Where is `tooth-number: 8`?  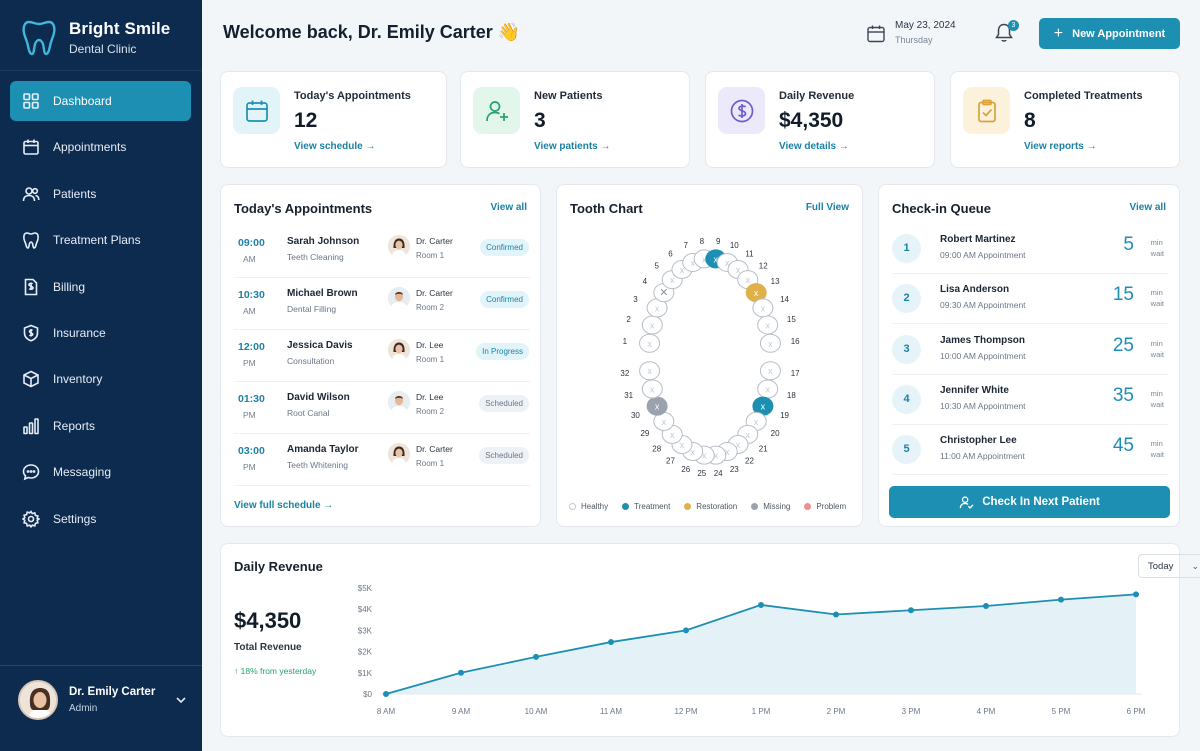
tooth-number: 8 is located at coordinates (702, 241).